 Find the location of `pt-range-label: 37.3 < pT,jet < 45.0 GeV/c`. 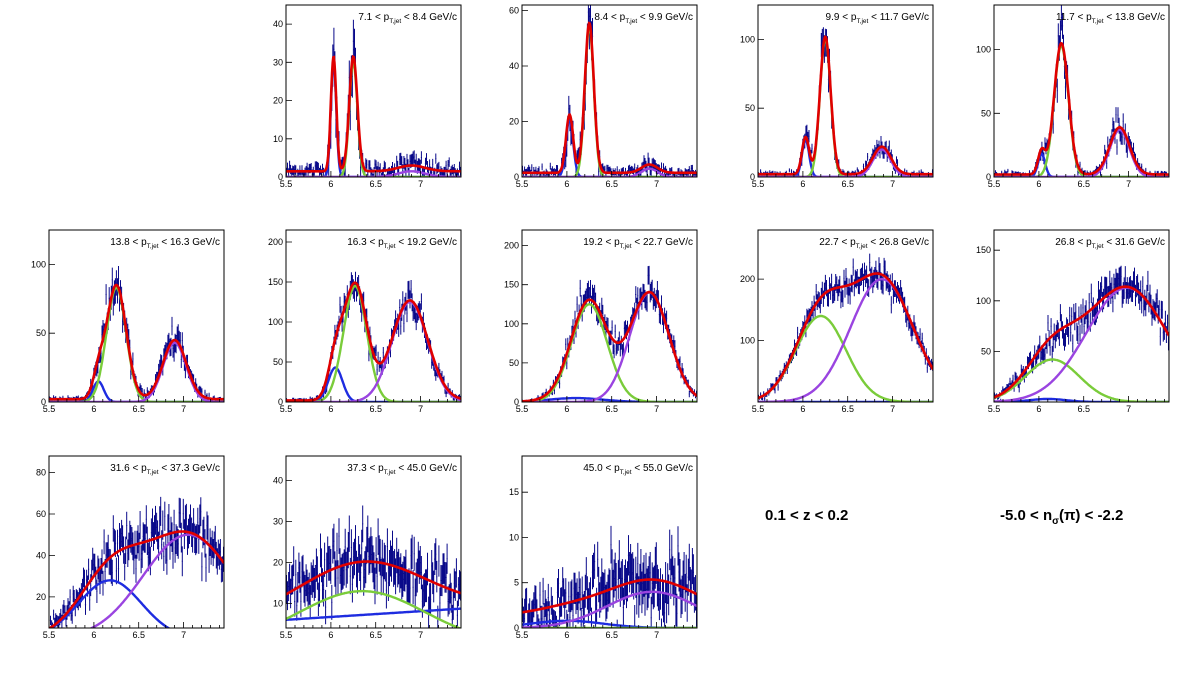

pt-range-label: 37.3 < pT,jet < 45.0 GeV/c is located at coordinates (402, 469).